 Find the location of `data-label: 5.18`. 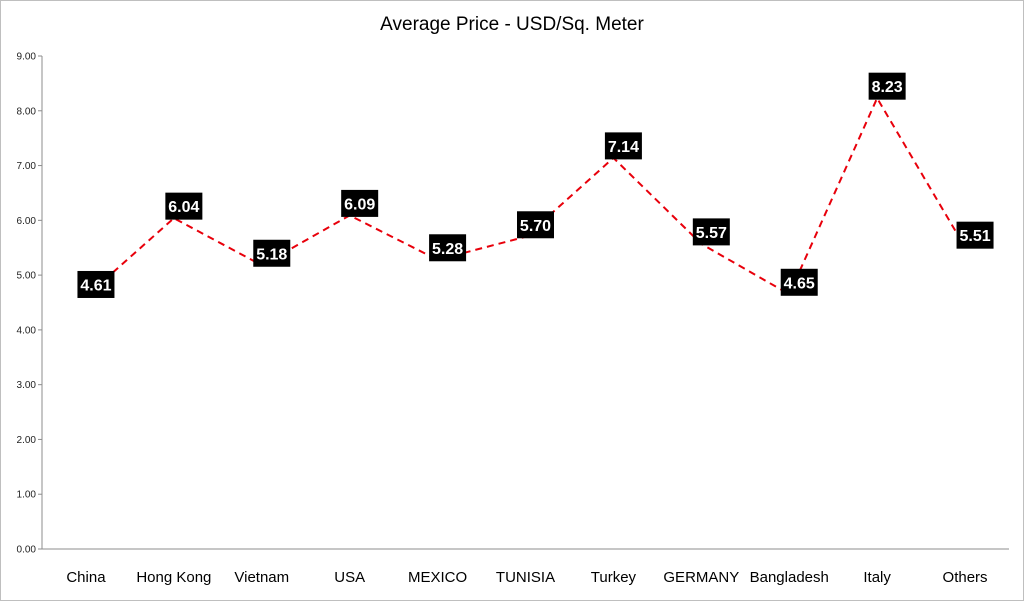

data-label: 5.18 is located at coordinates (271, 254).